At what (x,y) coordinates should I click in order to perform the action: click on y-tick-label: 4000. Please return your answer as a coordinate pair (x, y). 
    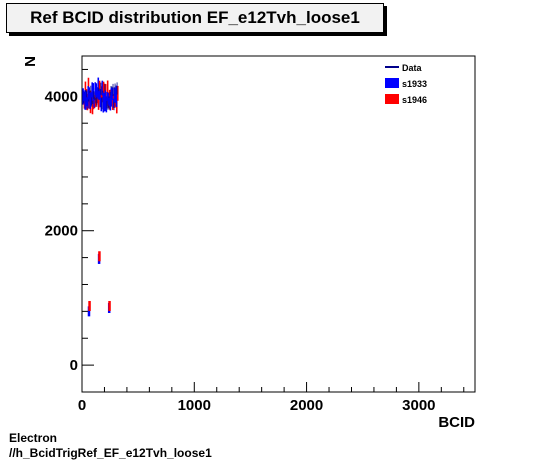
    Looking at the image, I should click on (61, 96).